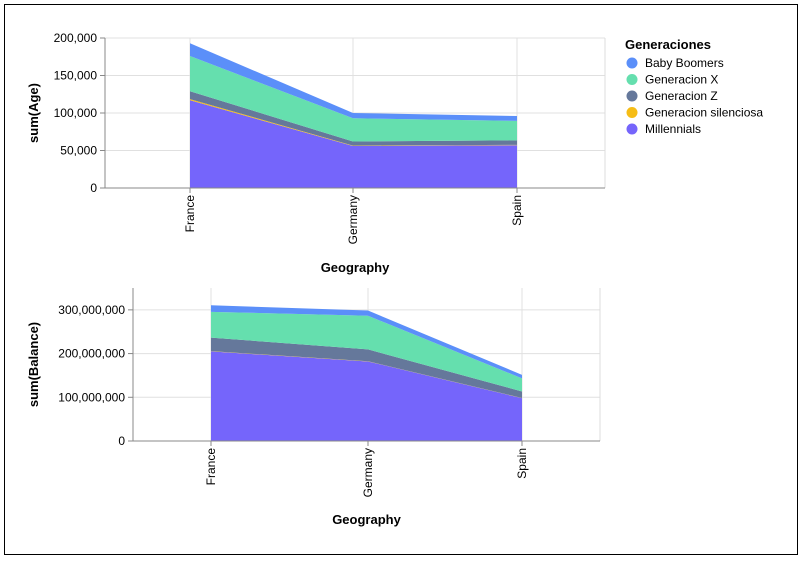 The width and height of the screenshot is (804, 561). What do you see at coordinates (681, 96) in the screenshot?
I see `legend-label: Generacion Z` at bounding box center [681, 96].